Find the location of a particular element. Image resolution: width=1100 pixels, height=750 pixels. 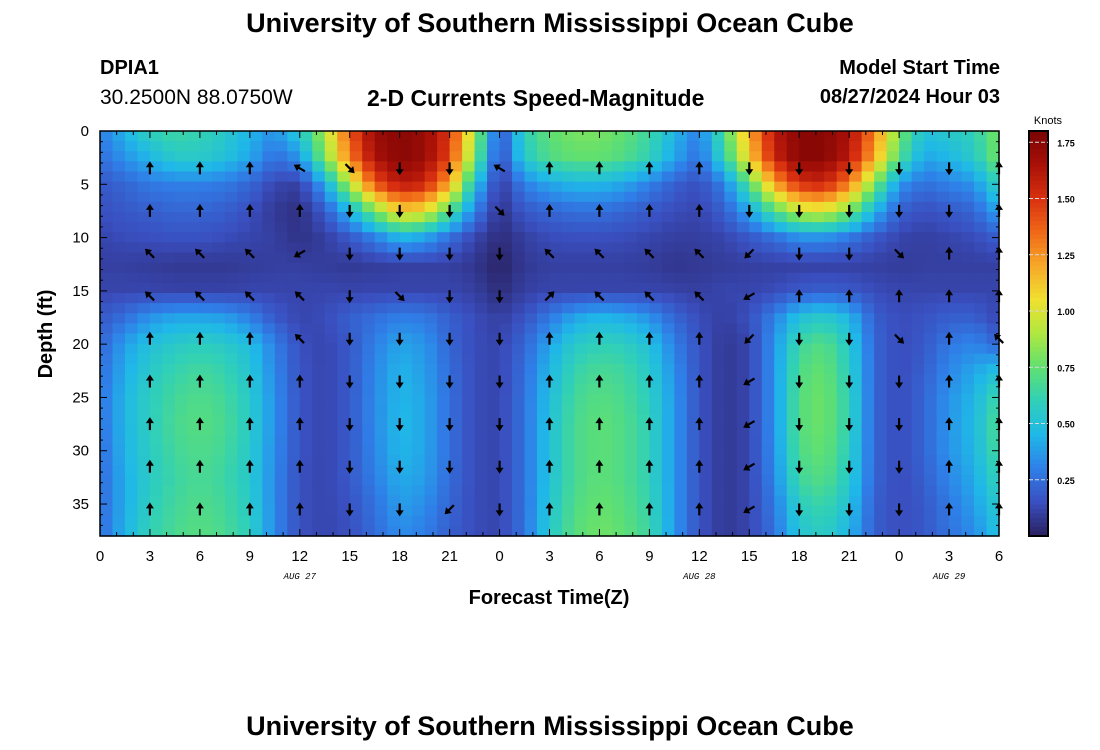

y-tick-label: 20 is located at coordinates (80, 344).